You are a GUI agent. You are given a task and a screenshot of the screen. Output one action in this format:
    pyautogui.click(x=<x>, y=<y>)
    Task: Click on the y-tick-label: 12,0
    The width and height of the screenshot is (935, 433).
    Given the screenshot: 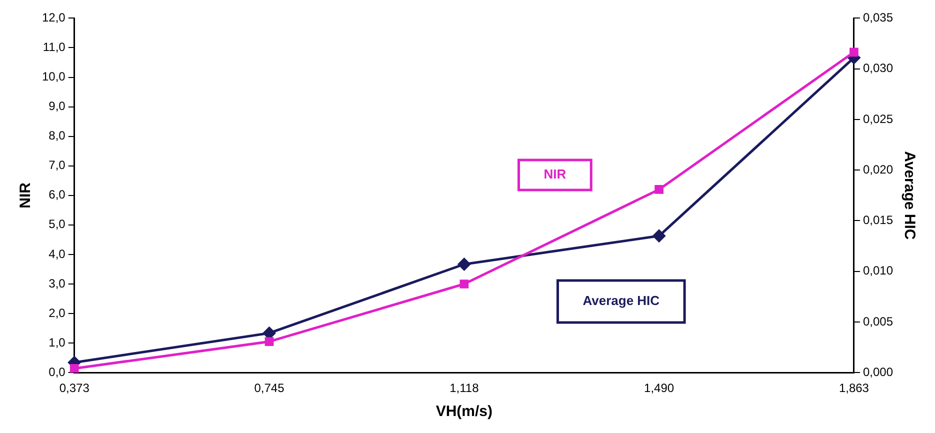 What is the action you would take?
    pyautogui.click(x=54, y=17)
    